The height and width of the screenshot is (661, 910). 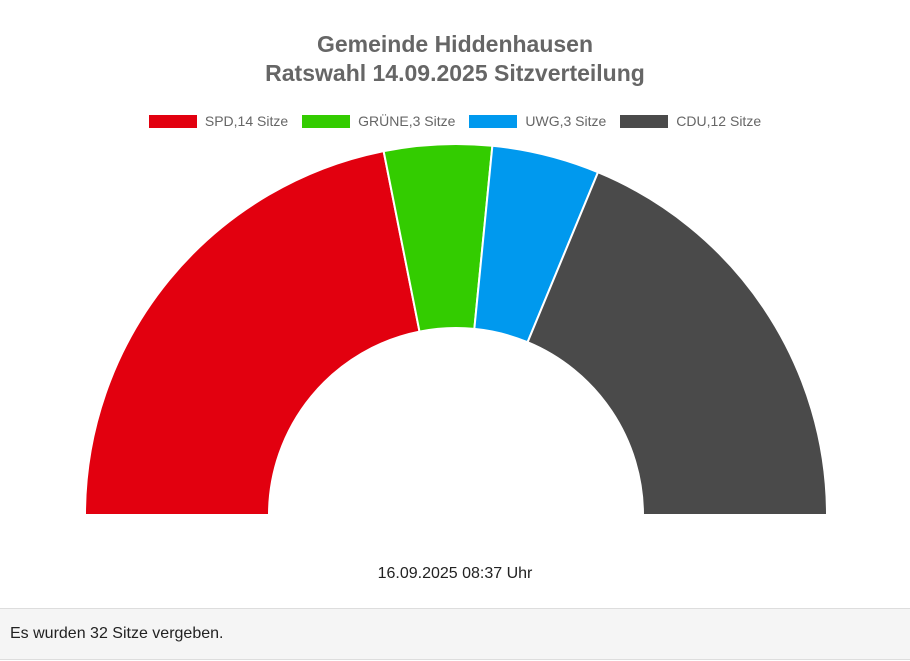 What do you see at coordinates (455, 44) in the screenshot?
I see `chart-title-line-1: Gemeinde Hiddenhausen` at bounding box center [455, 44].